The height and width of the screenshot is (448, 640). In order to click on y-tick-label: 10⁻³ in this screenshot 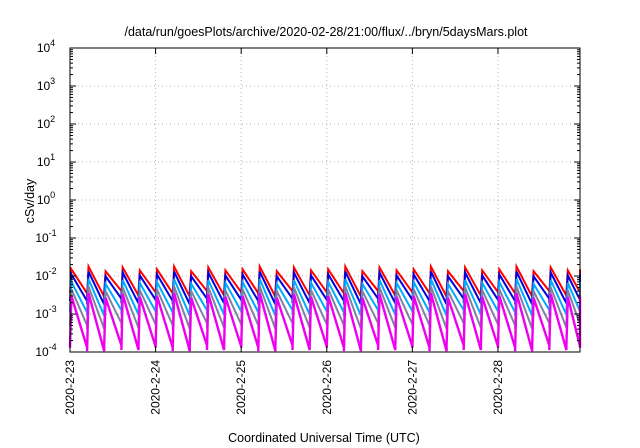, I will do `click(45, 312)`.